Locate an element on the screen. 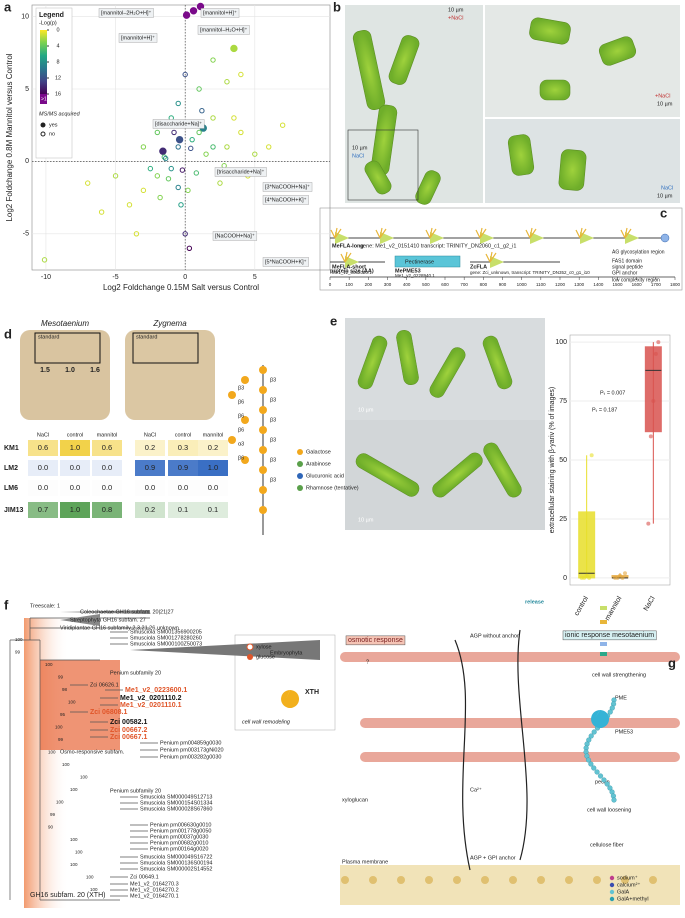 The width and height of the screenshot is (685, 918). x-tick-label: 0 is located at coordinates (330, 284).